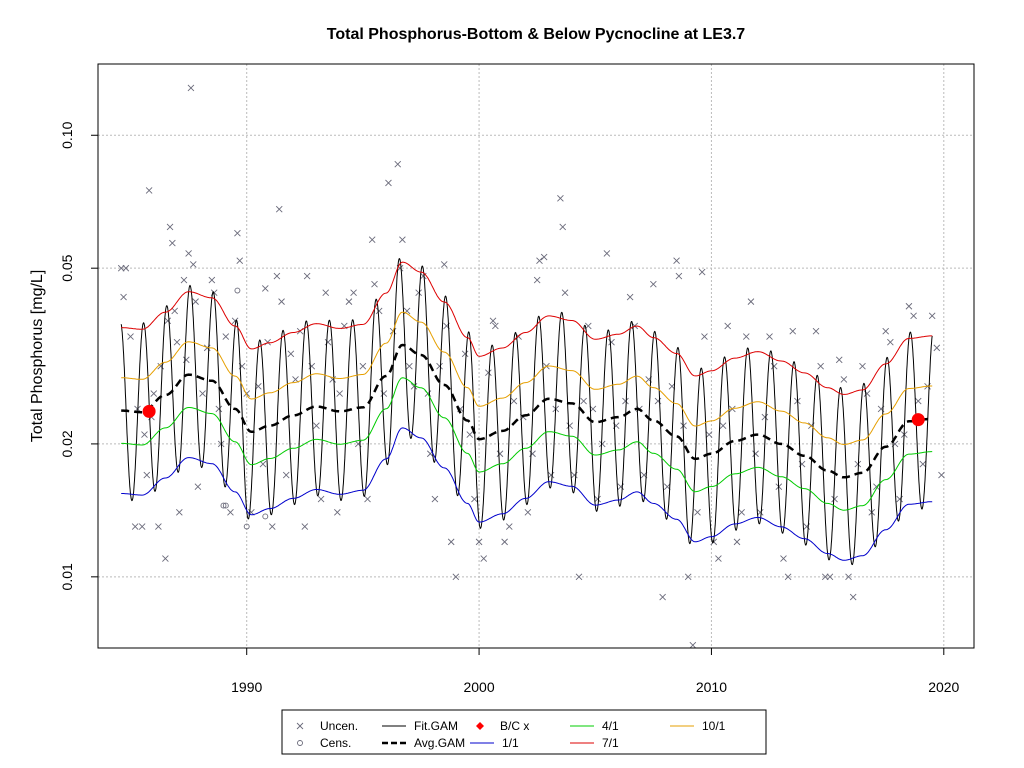 The image size is (1024, 768). Describe the element at coordinates (149, 411) in the screenshot. I see `bc-point` at that location.